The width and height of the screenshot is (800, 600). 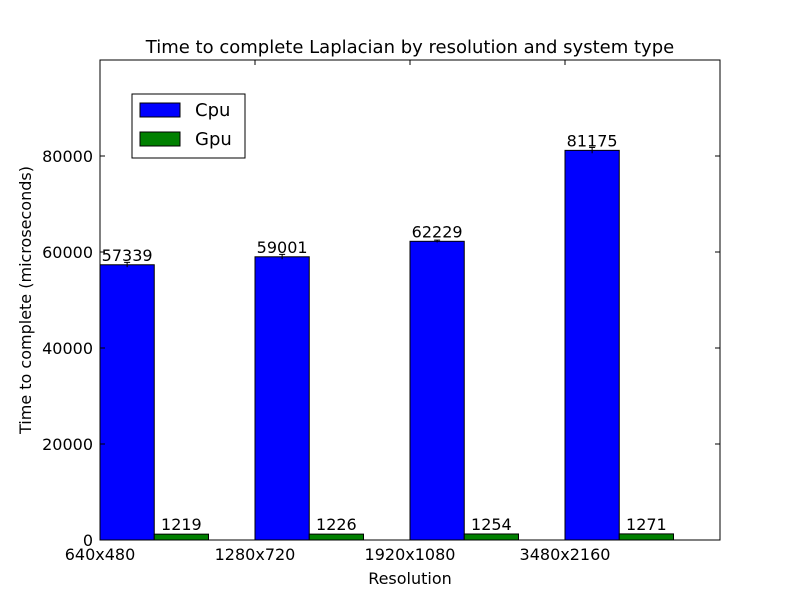 I want to click on x-axis-label: Resolution, so click(x=410, y=578).